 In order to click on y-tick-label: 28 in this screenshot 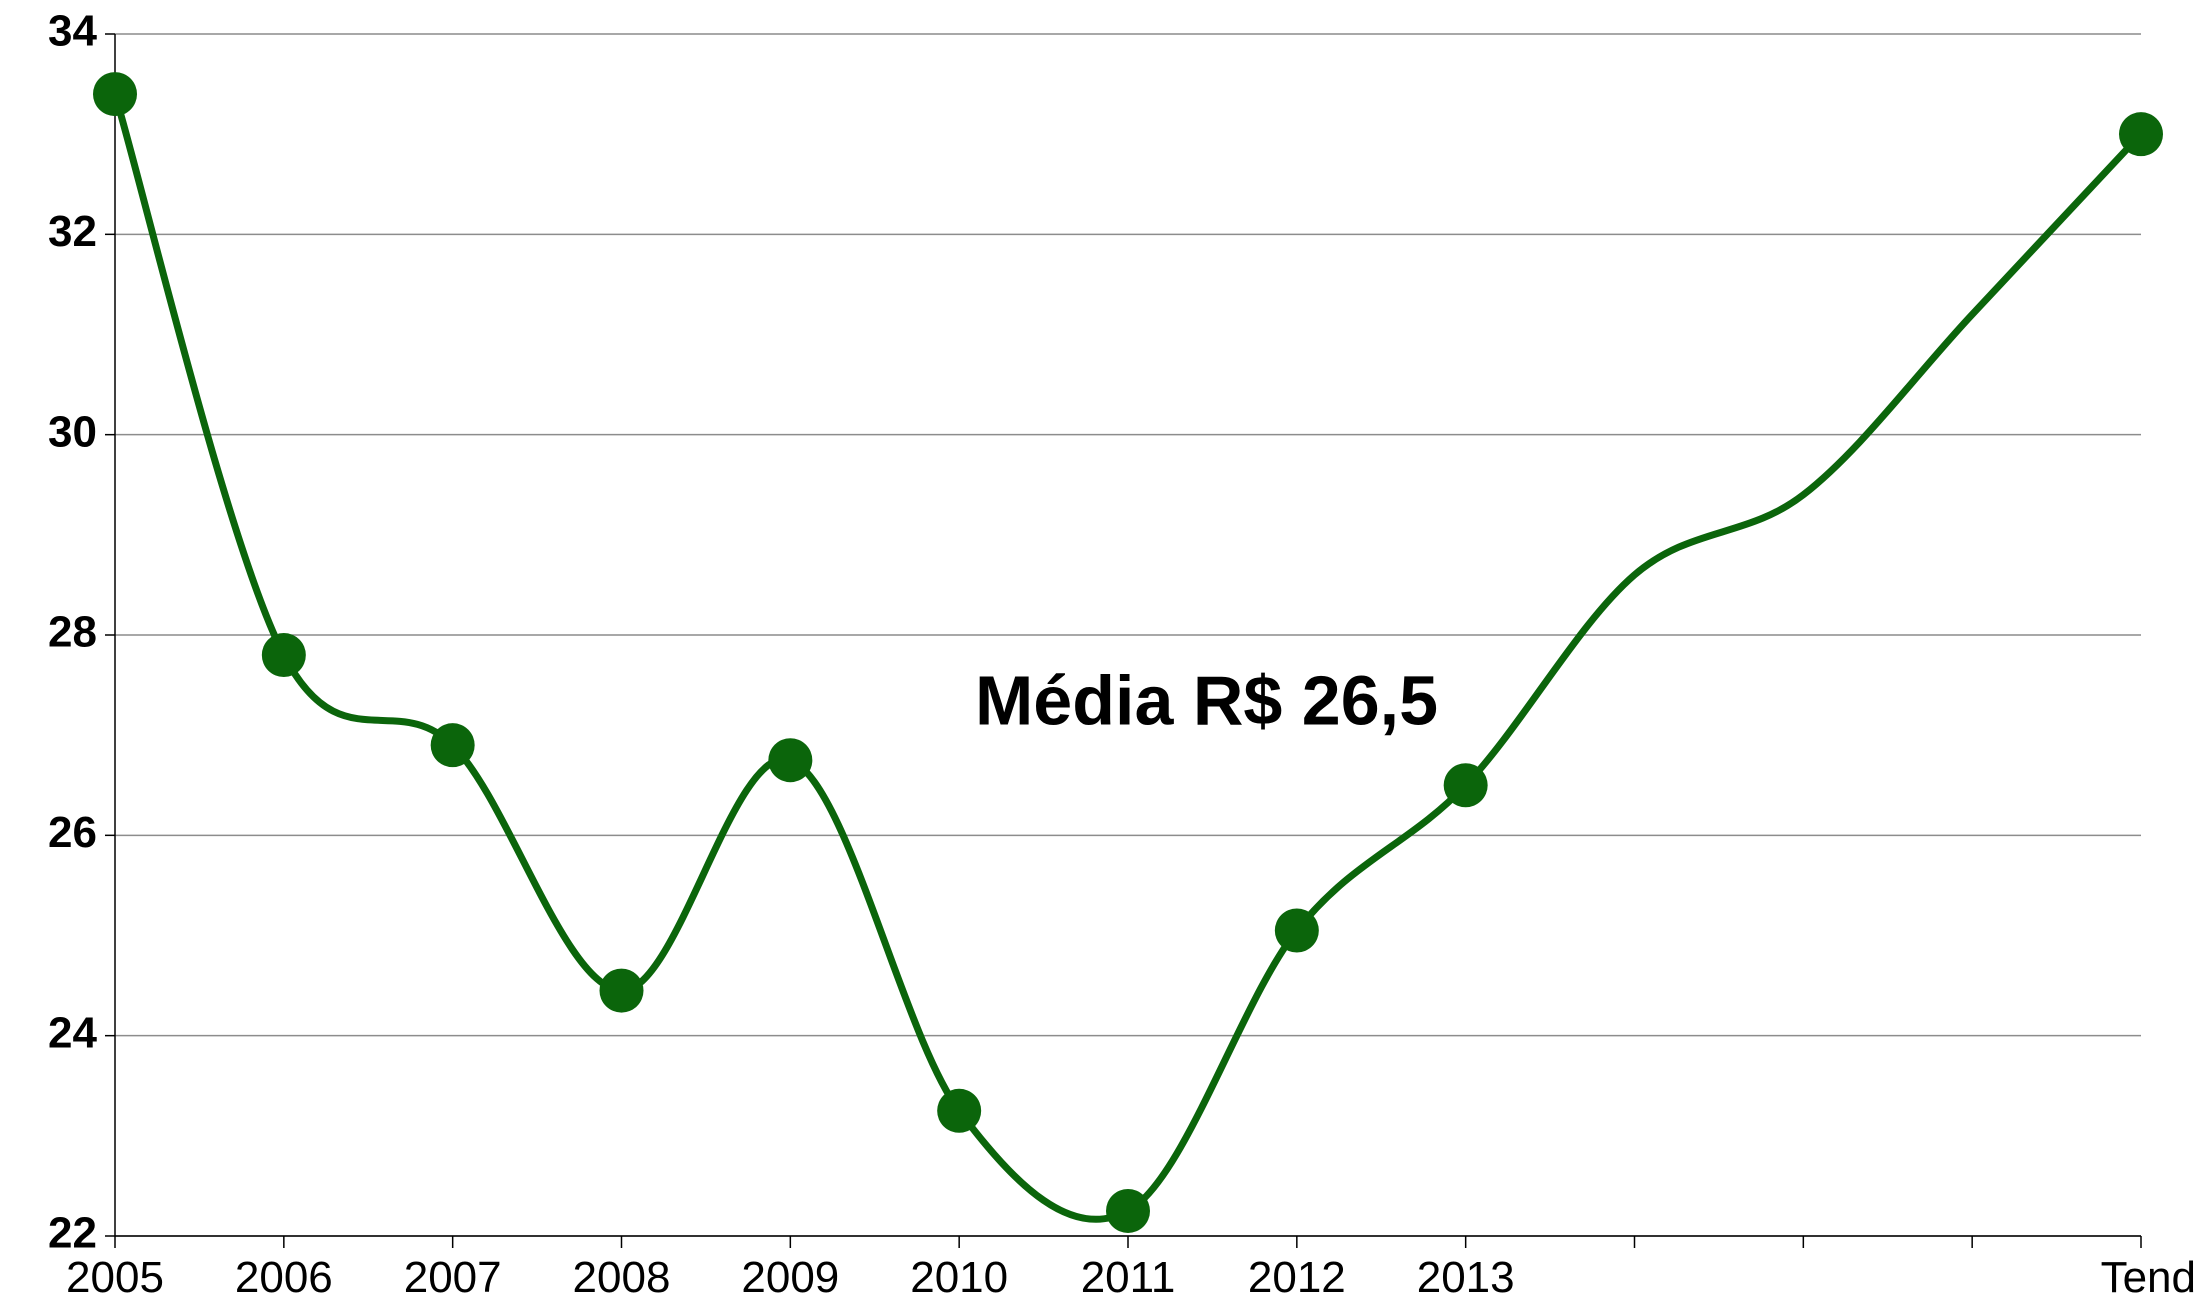, I will do `click(72, 632)`.